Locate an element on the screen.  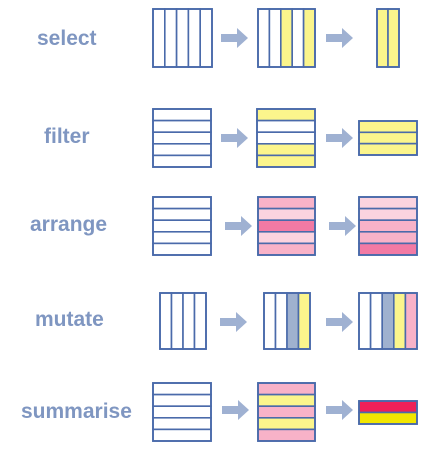
verb-label-mutate: mutate is located at coordinates (69, 319).